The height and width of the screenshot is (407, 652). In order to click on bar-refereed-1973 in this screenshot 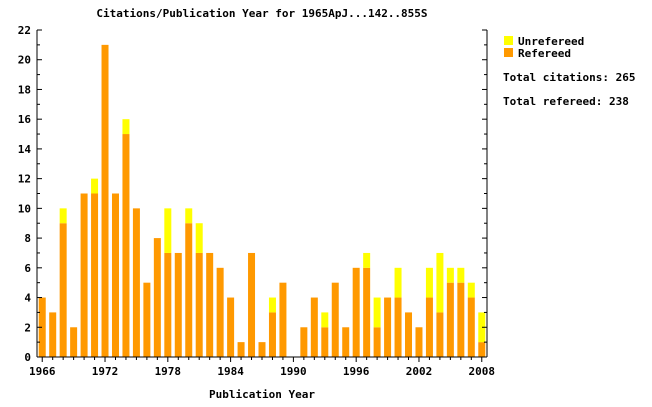, I will do `click(115, 275)`.